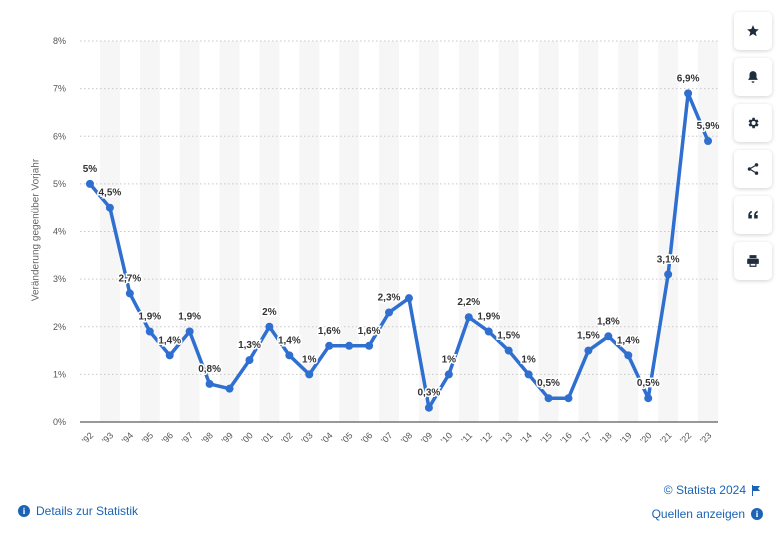 The width and height of the screenshot is (783, 542). Describe the element at coordinates (665, 437) in the screenshot. I see `x-tick-label: '21` at that location.